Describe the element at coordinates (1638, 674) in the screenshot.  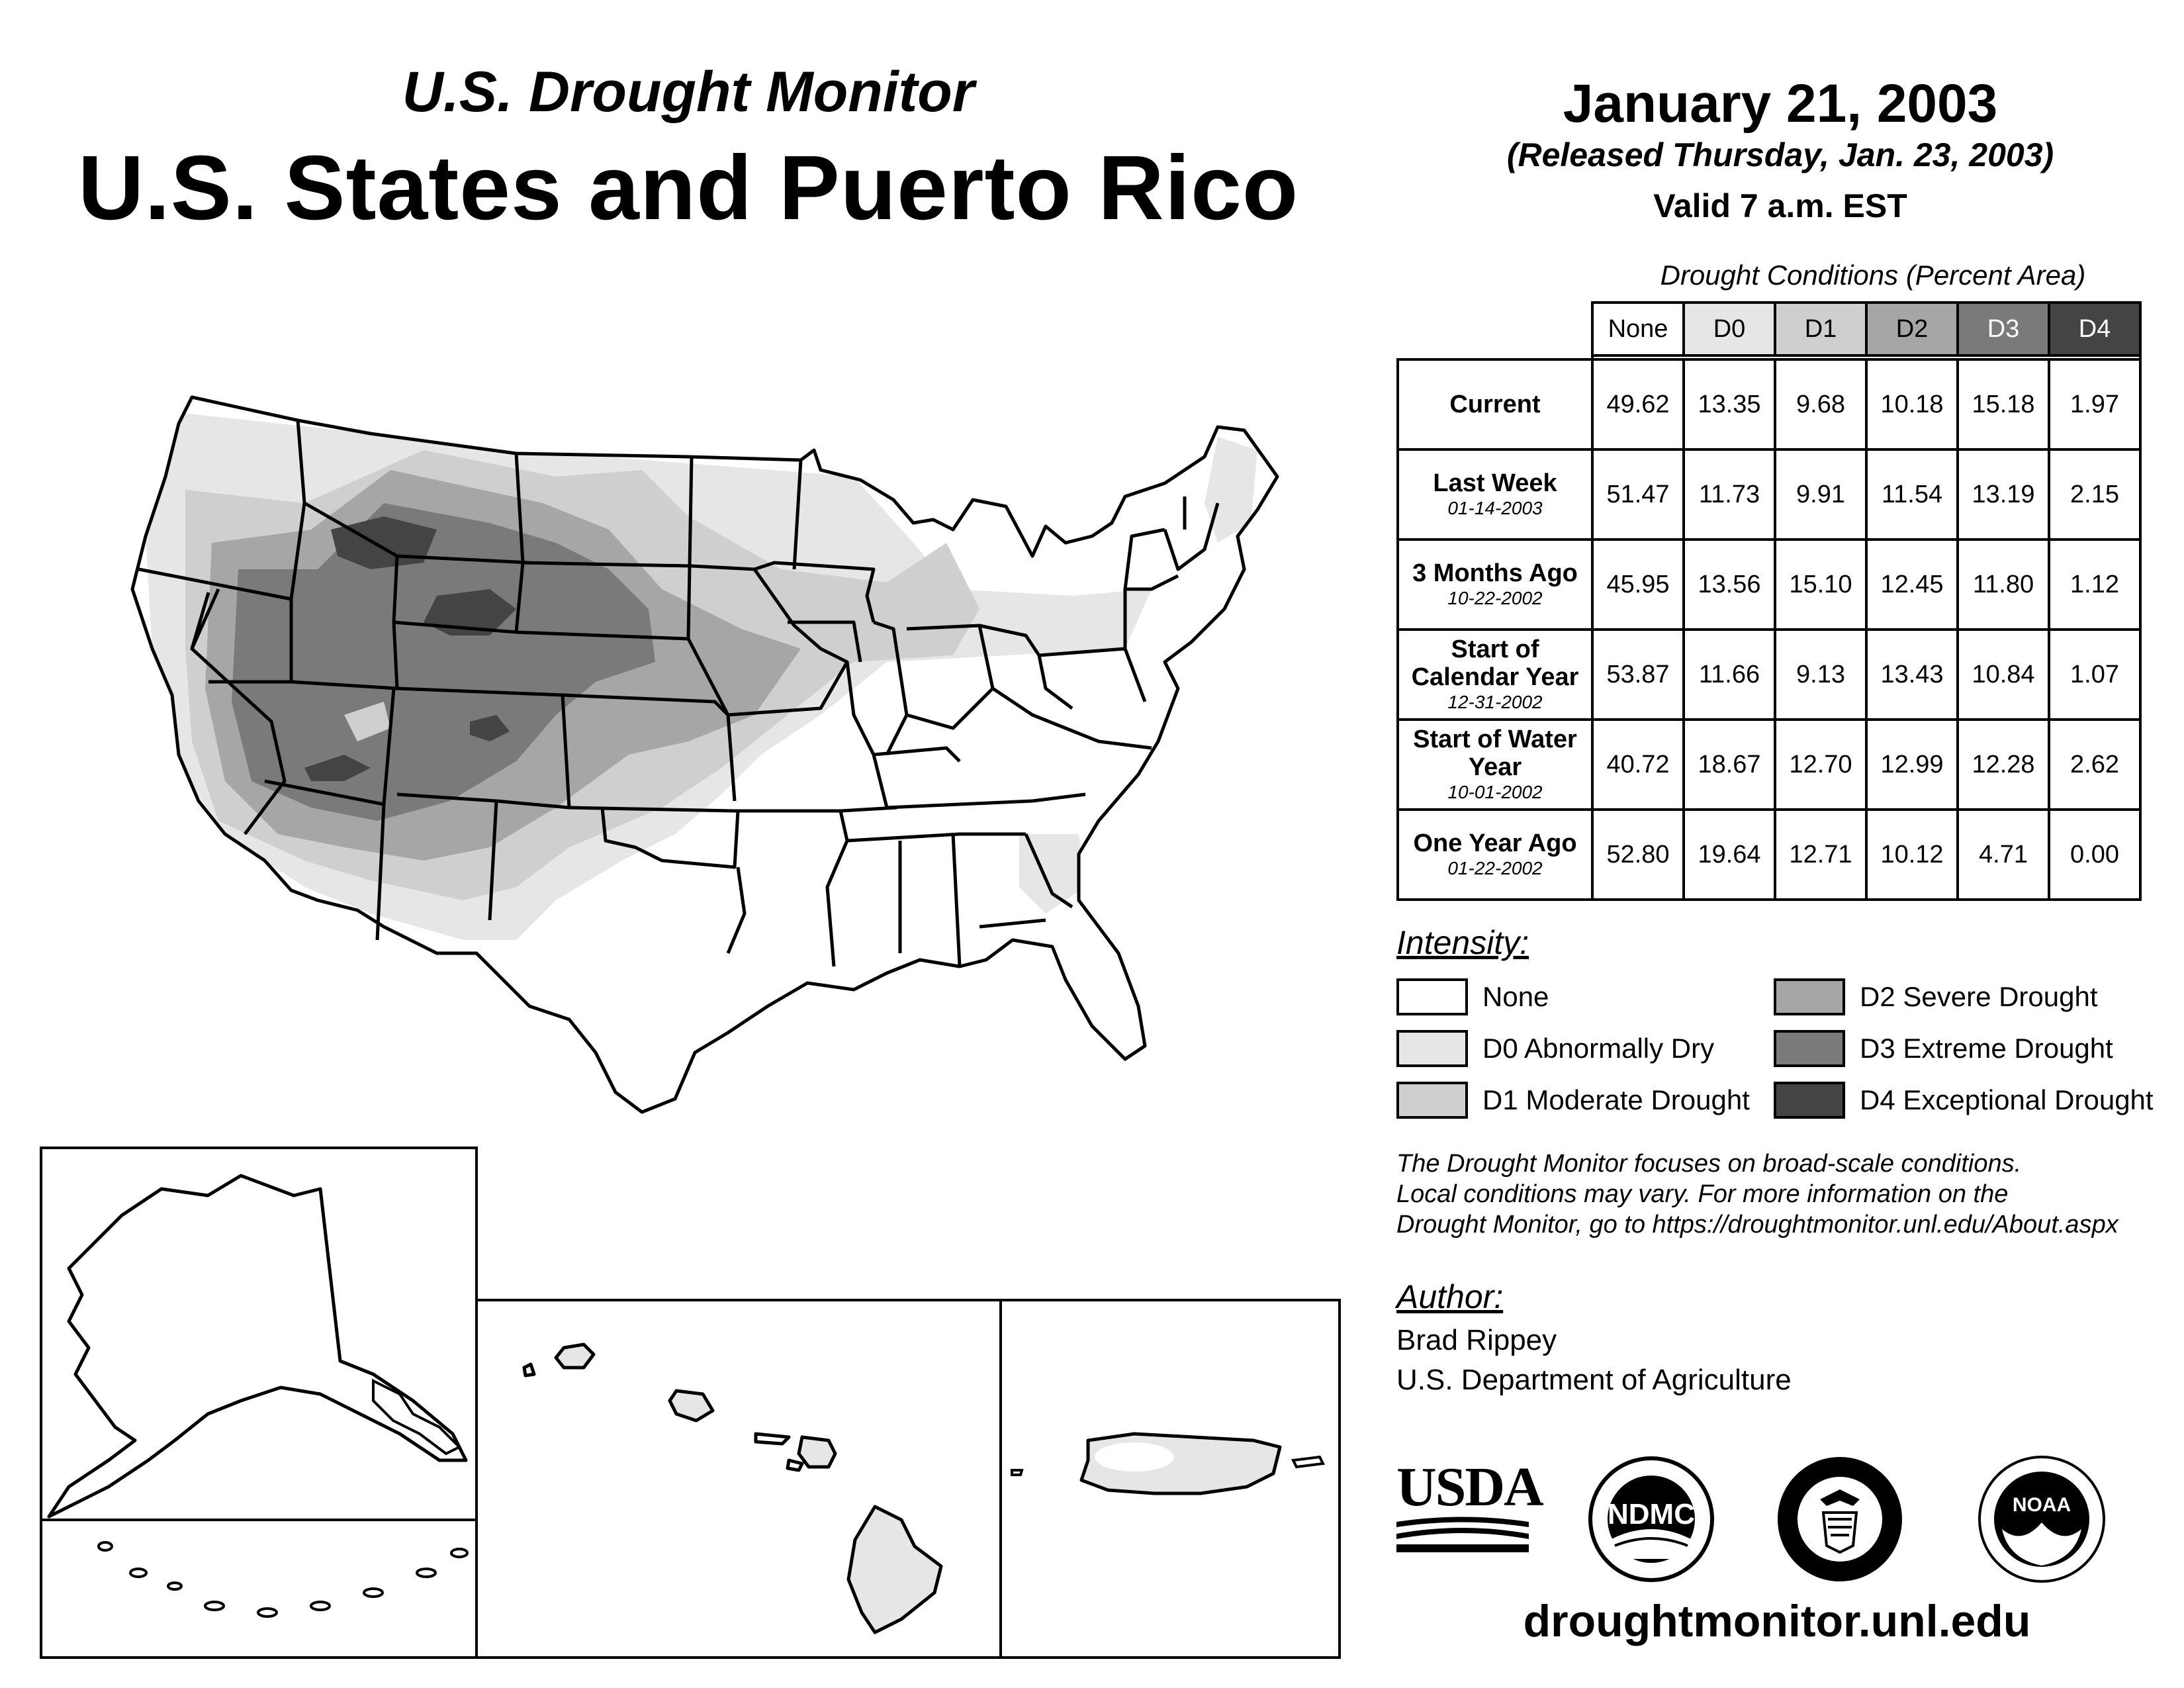
I see `table-cell: 53.87` at that location.